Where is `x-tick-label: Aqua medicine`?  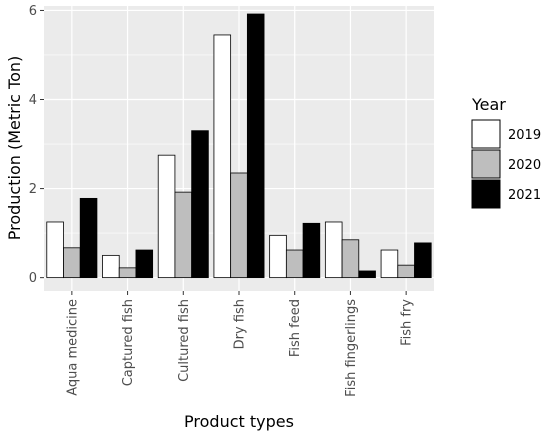 x-tick-label: Aqua medicine is located at coordinates (72, 347).